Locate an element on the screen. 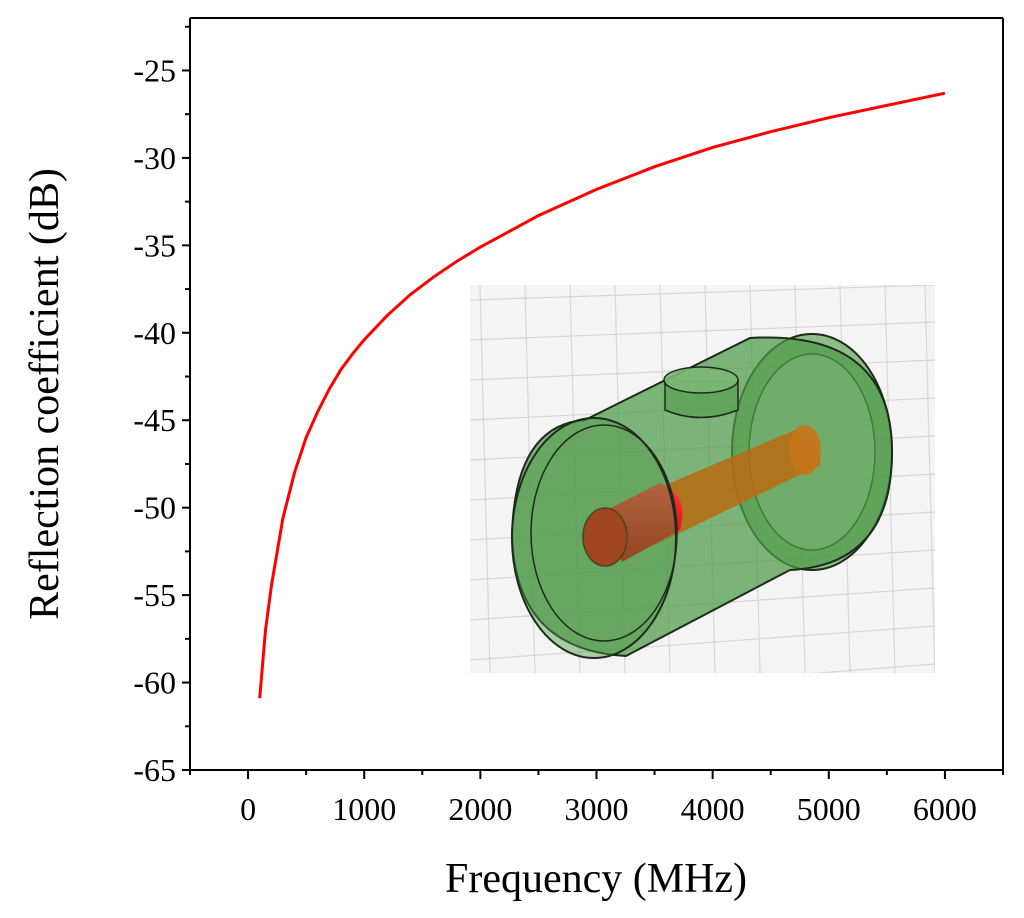 The height and width of the screenshot is (918, 1024). outer-cylinder-front is located at coordinates (594, 538).